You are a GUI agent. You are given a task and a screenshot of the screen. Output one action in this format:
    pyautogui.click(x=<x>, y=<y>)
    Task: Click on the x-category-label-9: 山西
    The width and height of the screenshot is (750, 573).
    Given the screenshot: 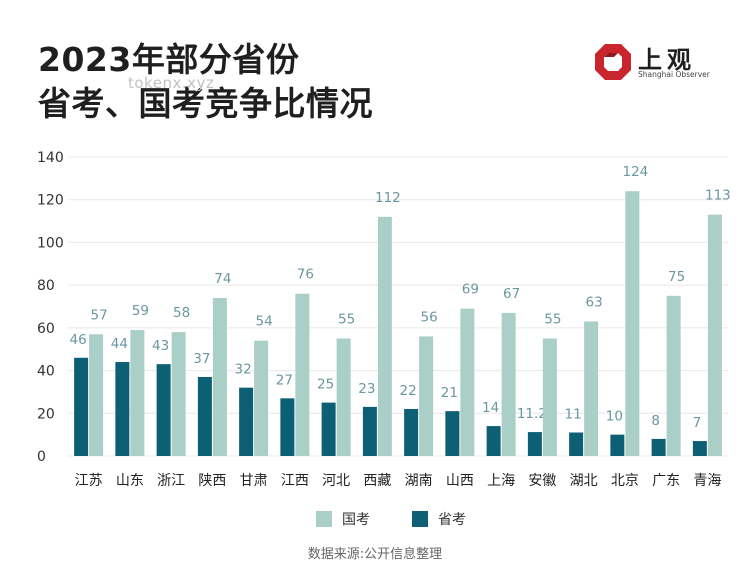 What is the action you would take?
    pyautogui.click(x=460, y=481)
    